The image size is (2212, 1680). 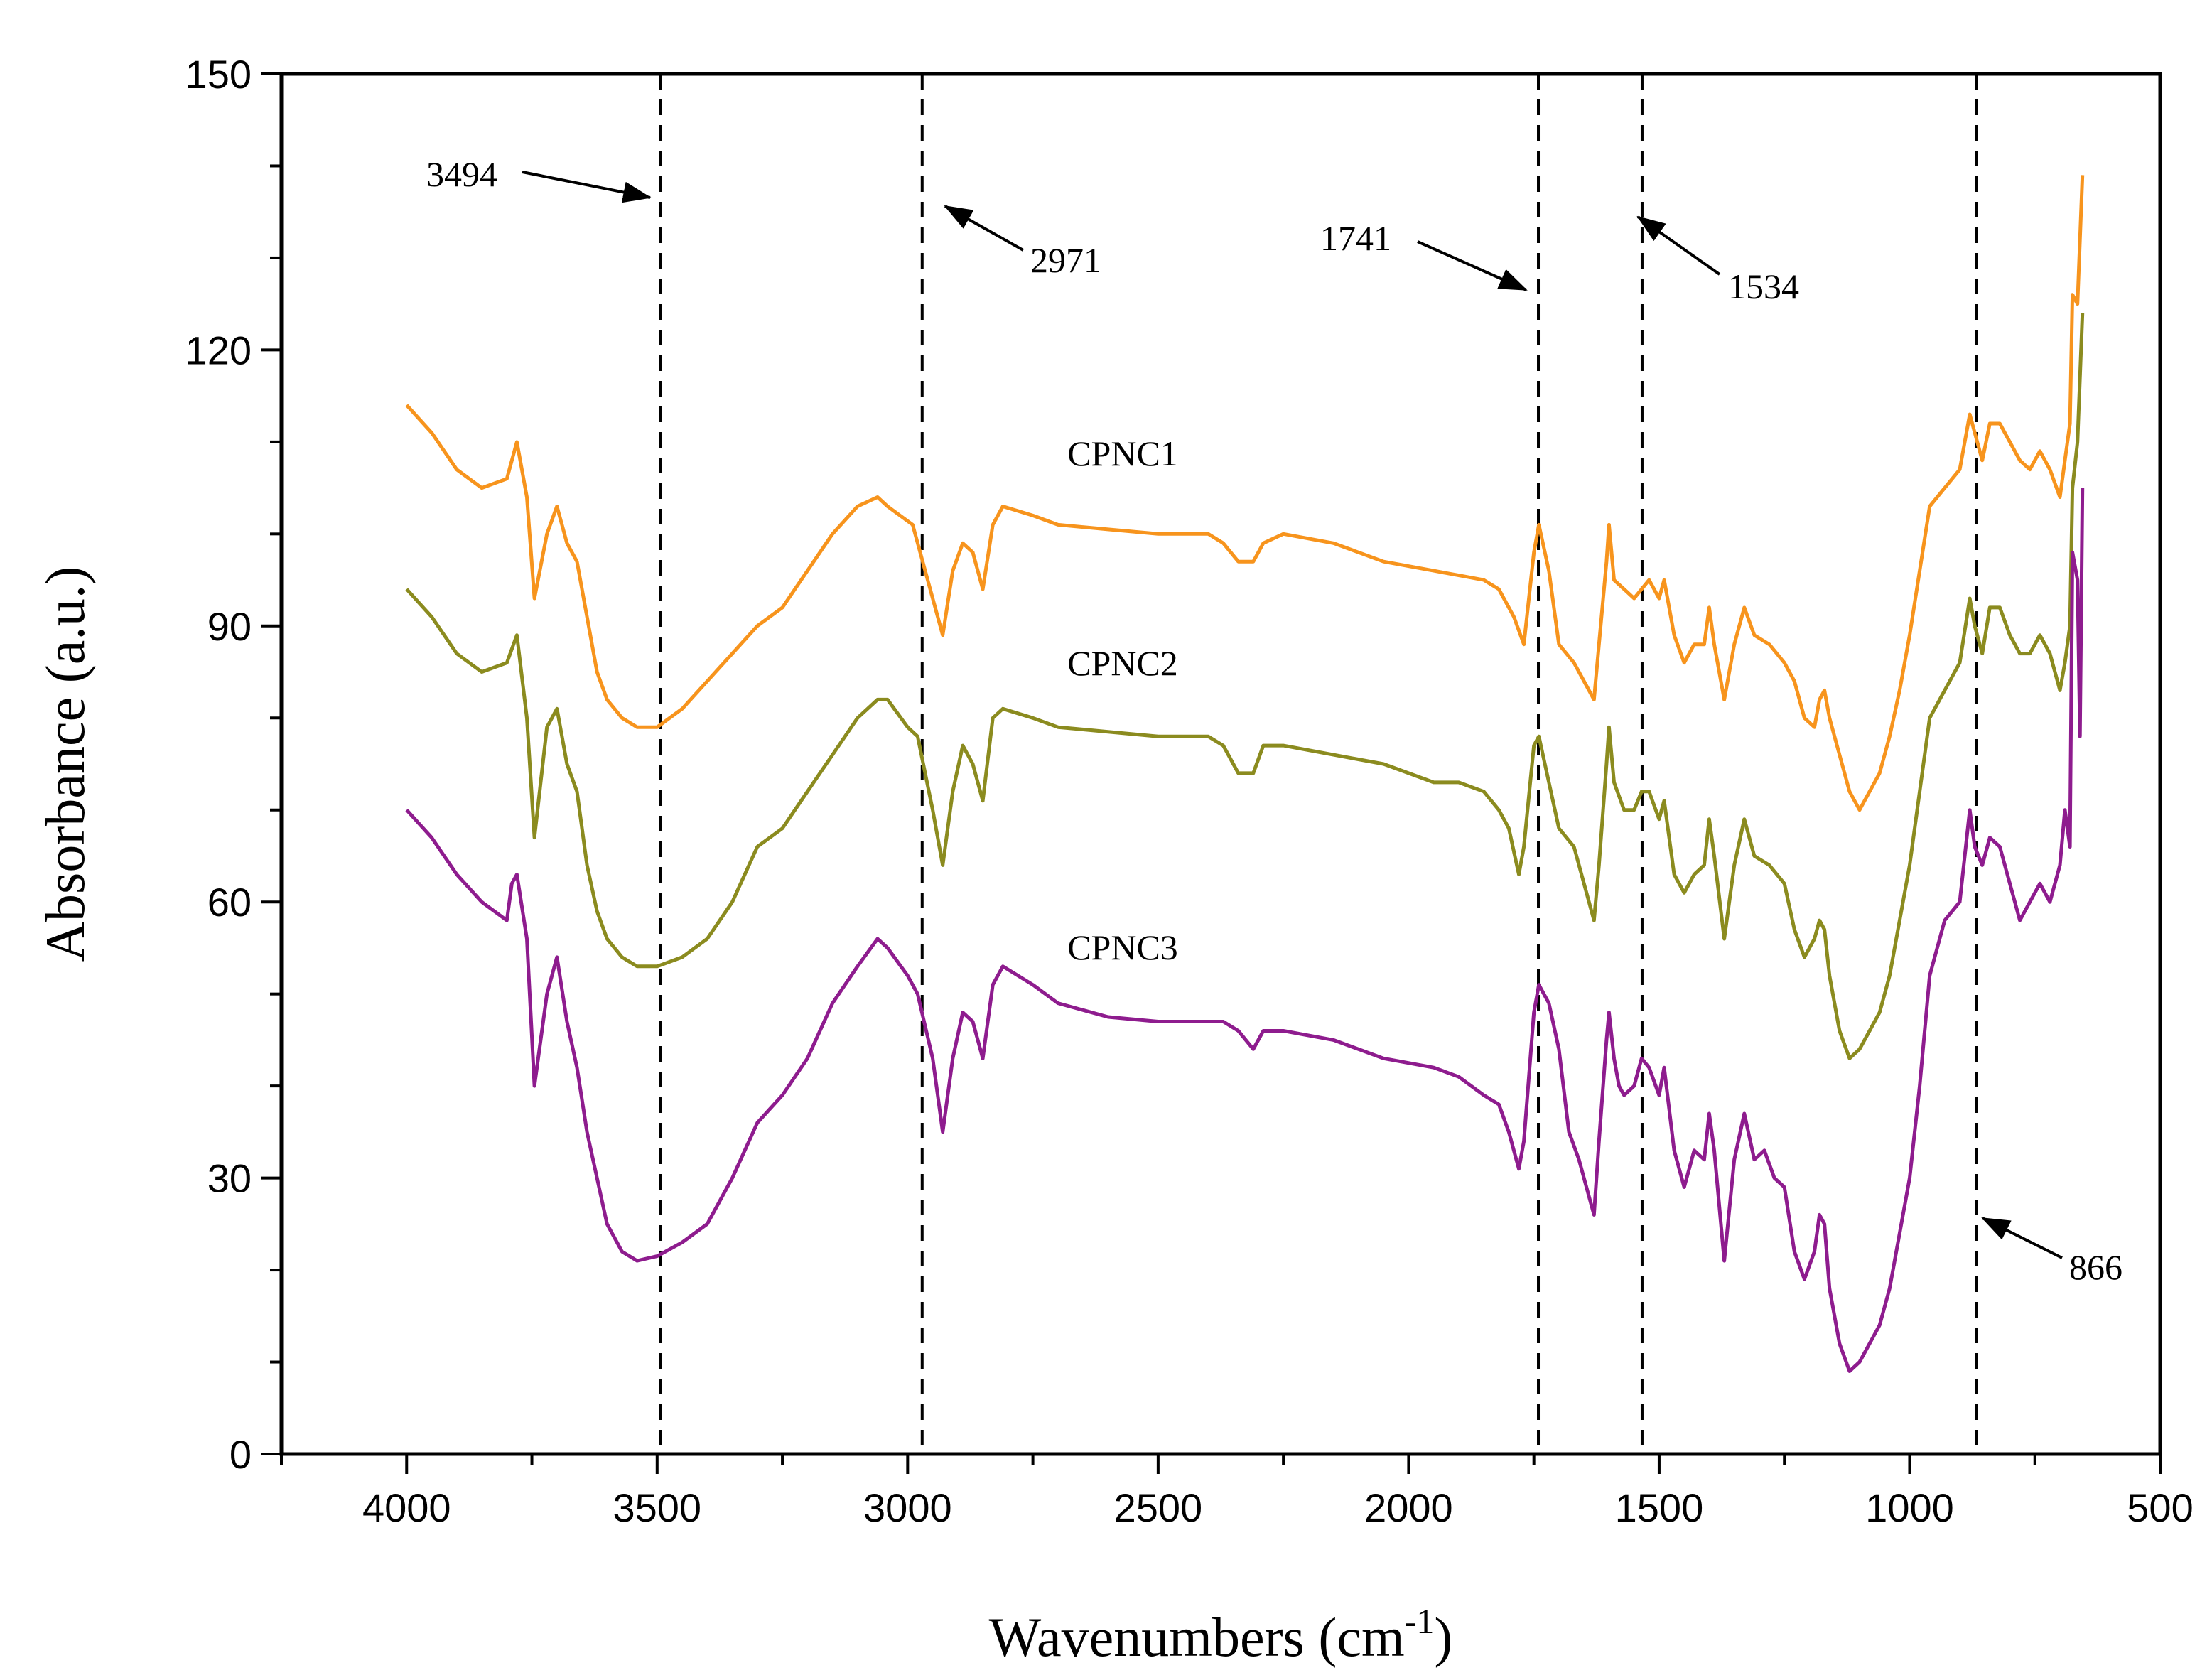 I want to click on annotation-label-866: 866, so click(x=2095, y=1267).